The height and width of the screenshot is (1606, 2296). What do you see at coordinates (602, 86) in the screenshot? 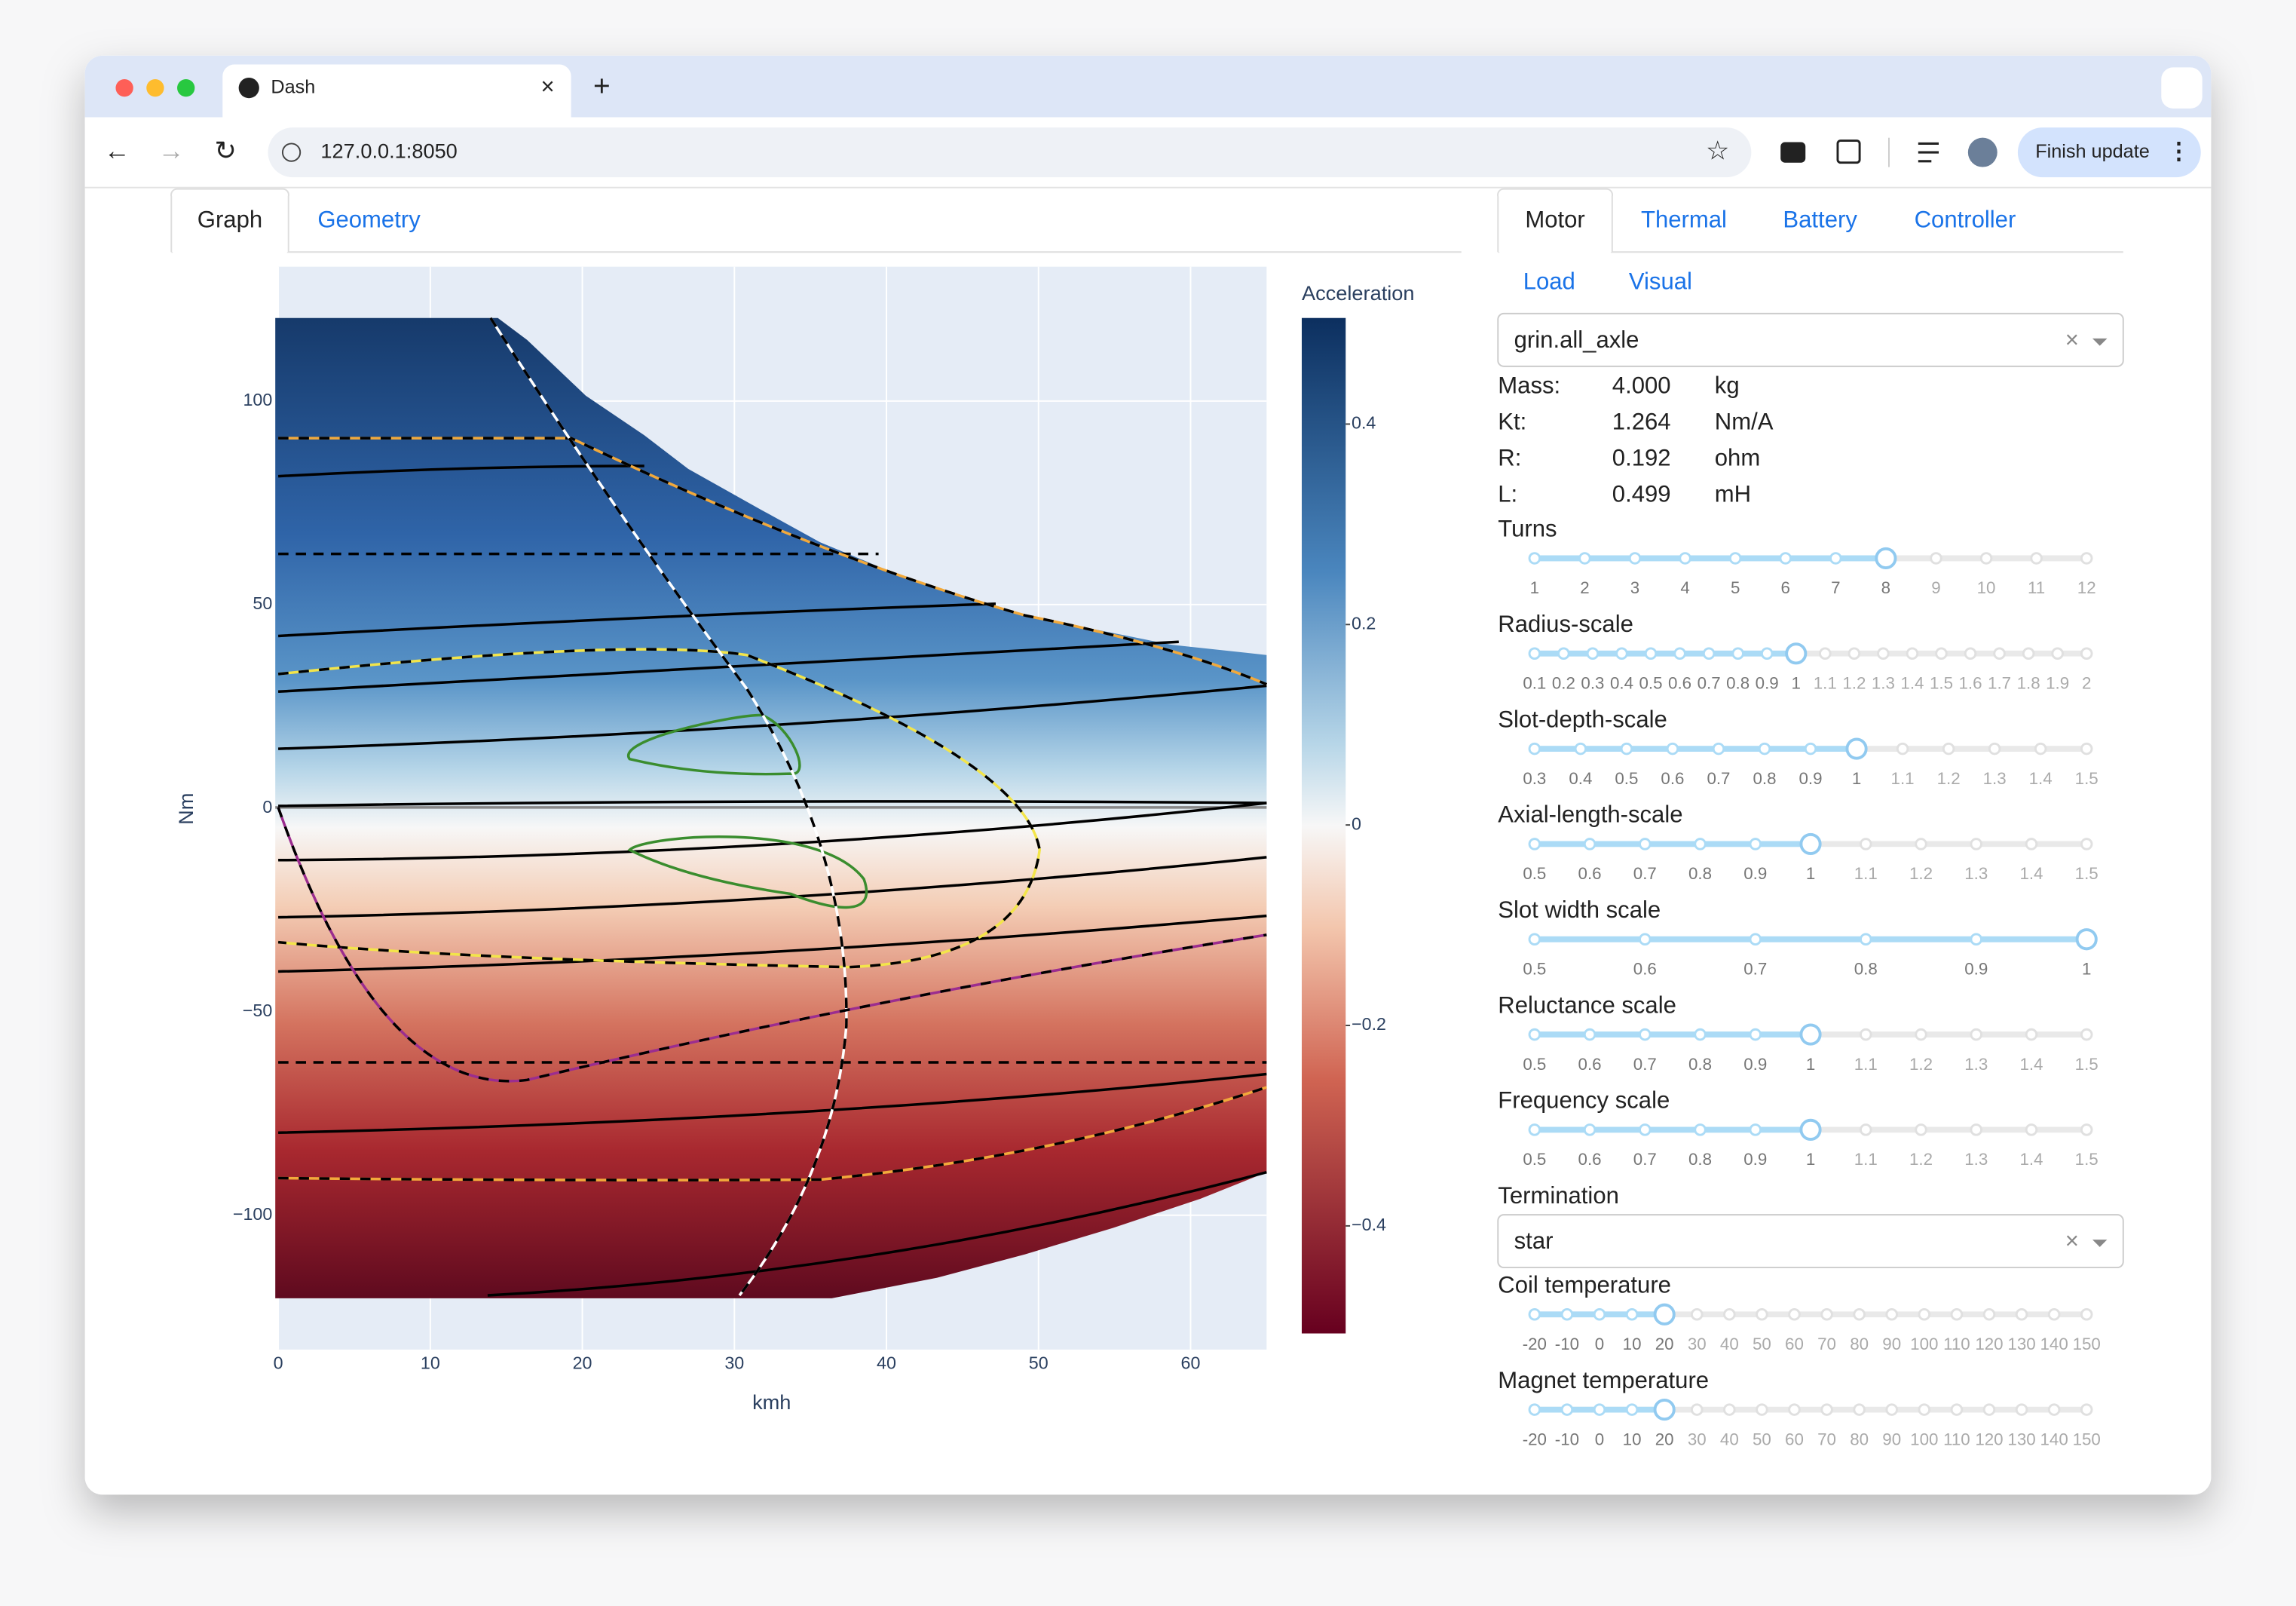
I see `new-tab: +` at bounding box center [602, 86].